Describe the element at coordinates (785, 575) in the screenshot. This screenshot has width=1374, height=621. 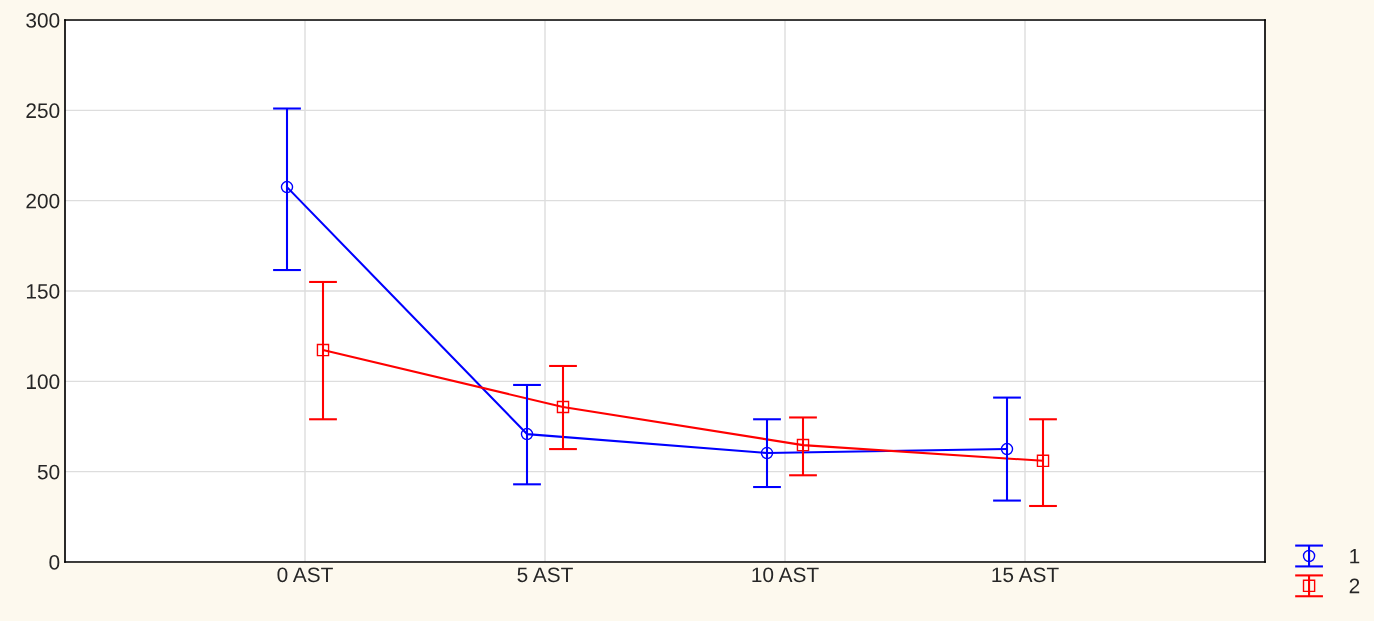
I see `x-tick-label: 10 AST` at that location.